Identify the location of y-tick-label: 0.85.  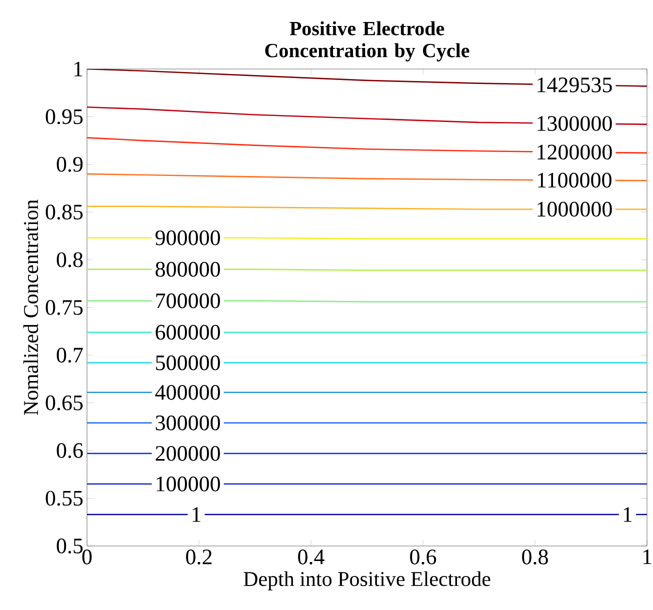
(64, 212).